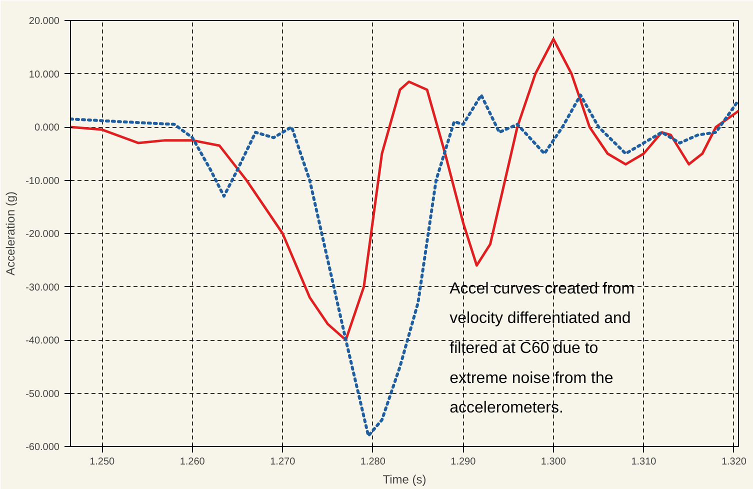  What do you see at coordinates (103, 462) in the screenshot?
I see `x-tick-label: 1.250` at bounding box center [103, 462].